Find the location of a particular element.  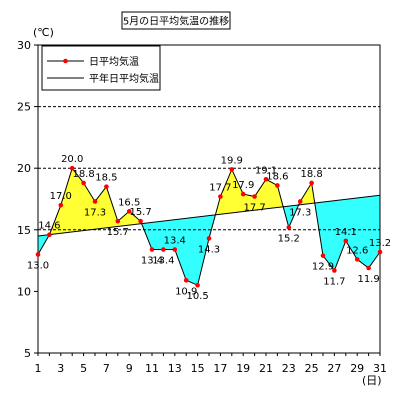

y-tick-label: 15 is located at coordinates (24, 230).